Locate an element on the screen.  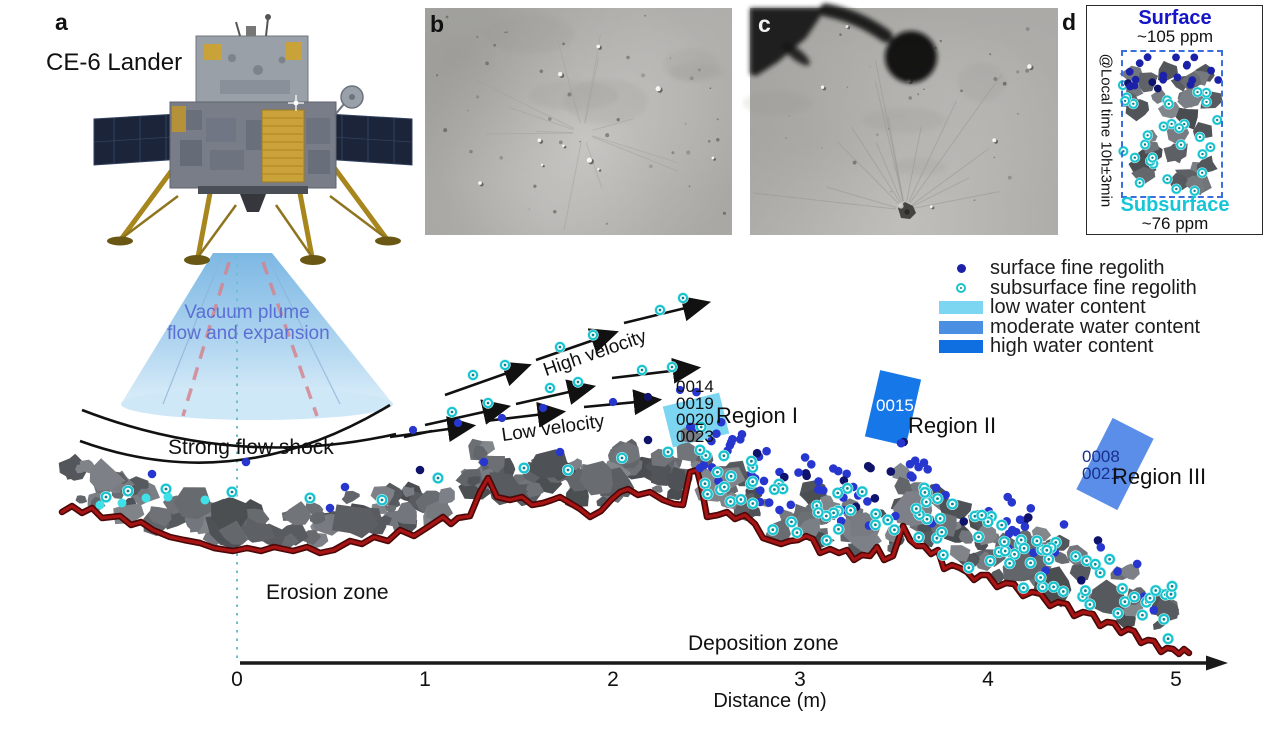
region-1-sample-ids: 0014 0019 0020 0023 is located at coordinates (695, 412).